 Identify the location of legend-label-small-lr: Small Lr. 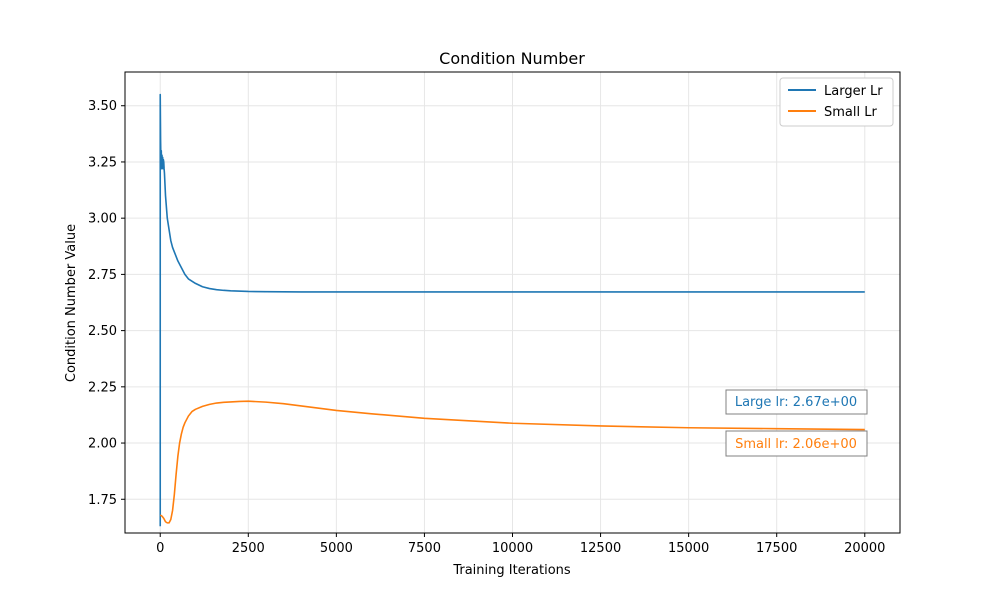
(850, 112).